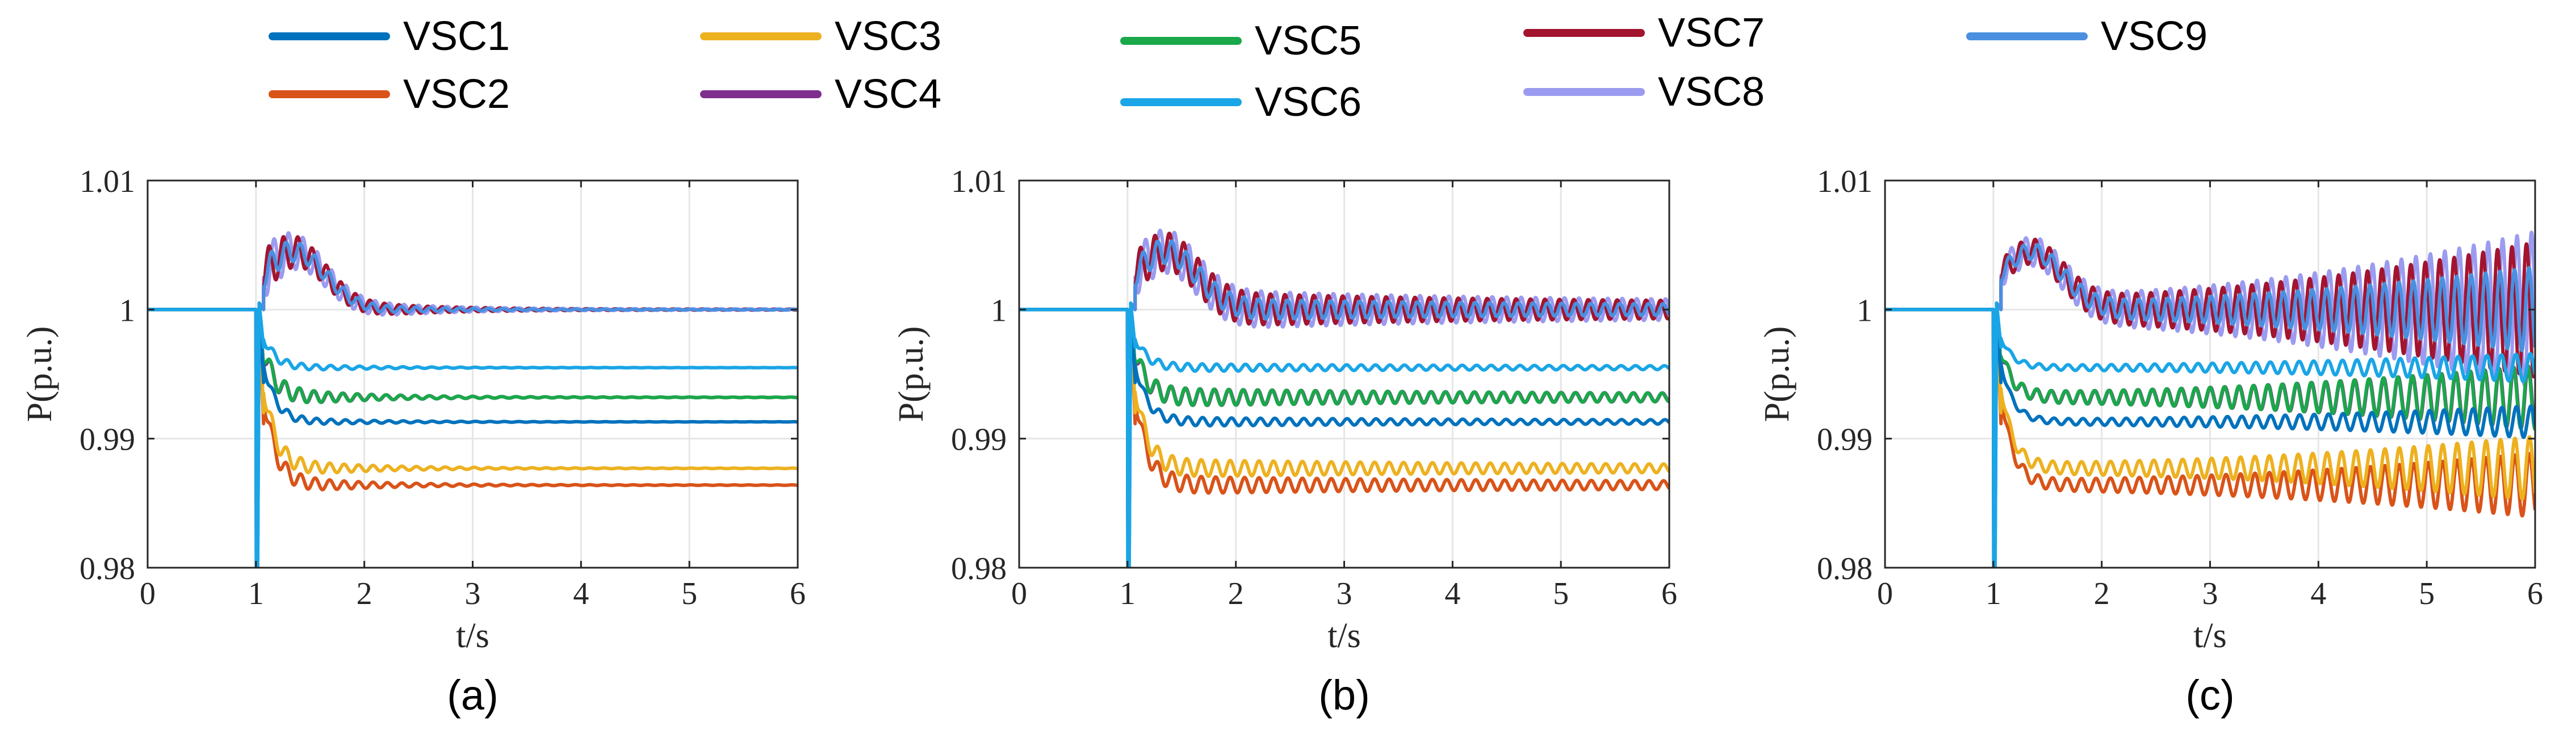 Image resolution: width=2576 pixels, height=738 pixels. I want to click on legend-label-vsc8: VSC8, so click(1711, 92).